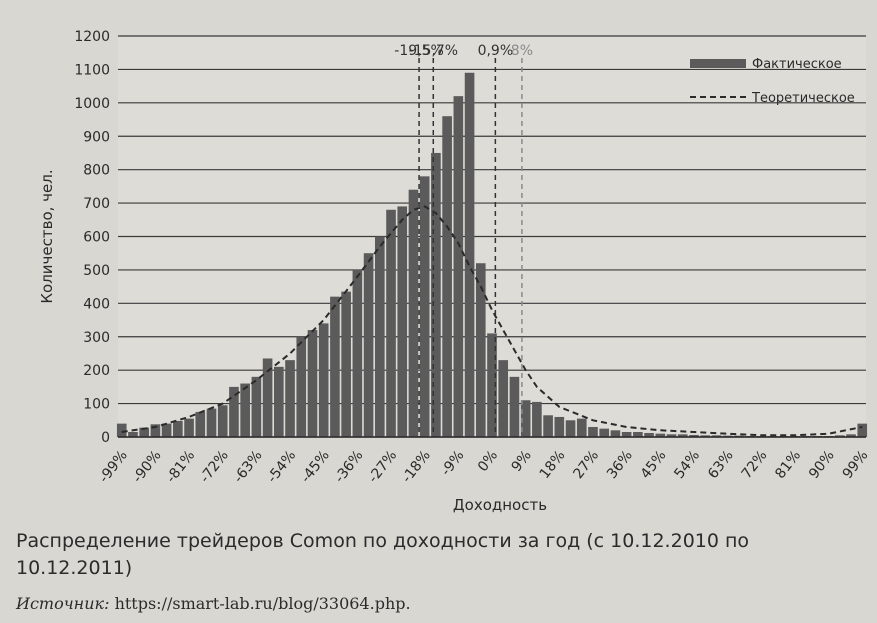 This screenshot has width=877, height=623. What do you see at coordinates (654, 465) in the screenshot?
I see `x-tick-label: 45%` at bounding box center [654, 465].